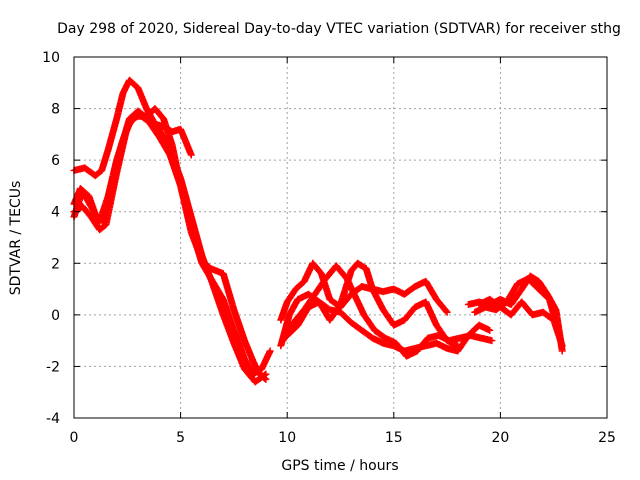 This screenshot has width=640, height=480. Describe the element at coordinates (16, 238) in the screenshot. I see `y-axis-label: SDTVAR / TECUs` at that location.